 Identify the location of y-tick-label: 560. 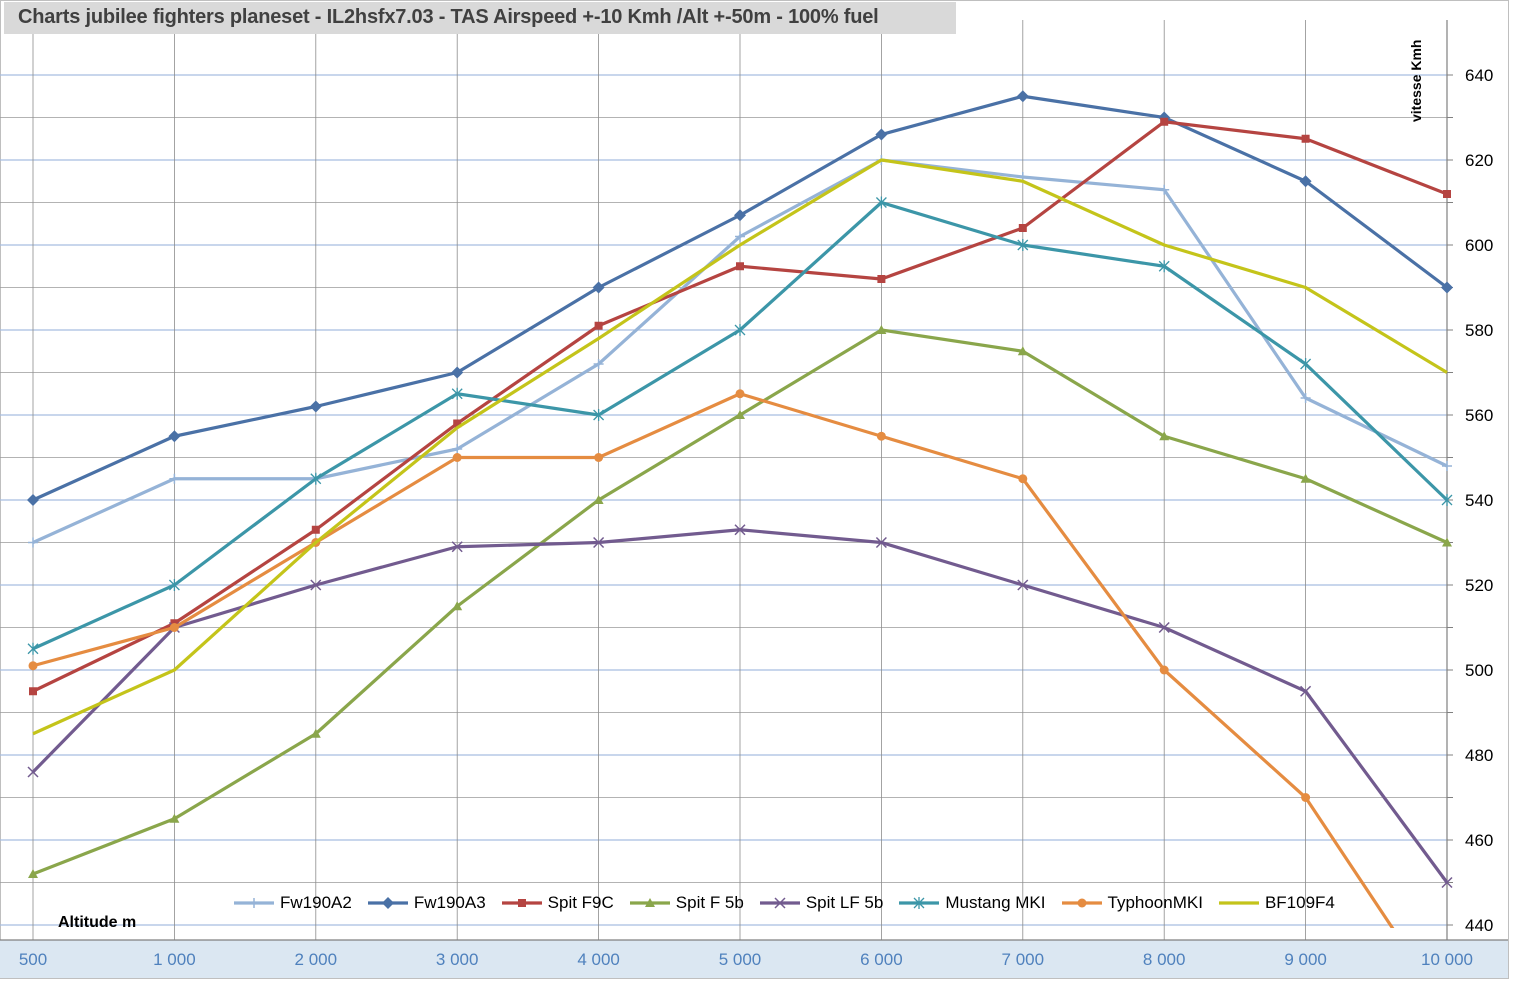
(1479, 415).